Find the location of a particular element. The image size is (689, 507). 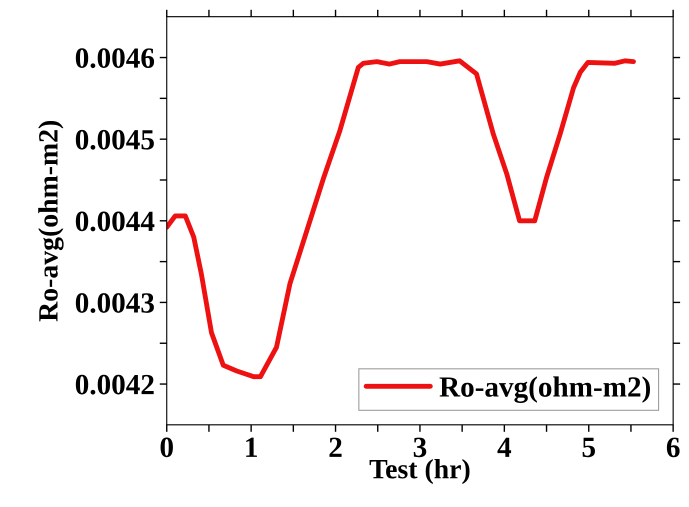

y-tick-label: 0.0044 is located at coordinates (115, 222).